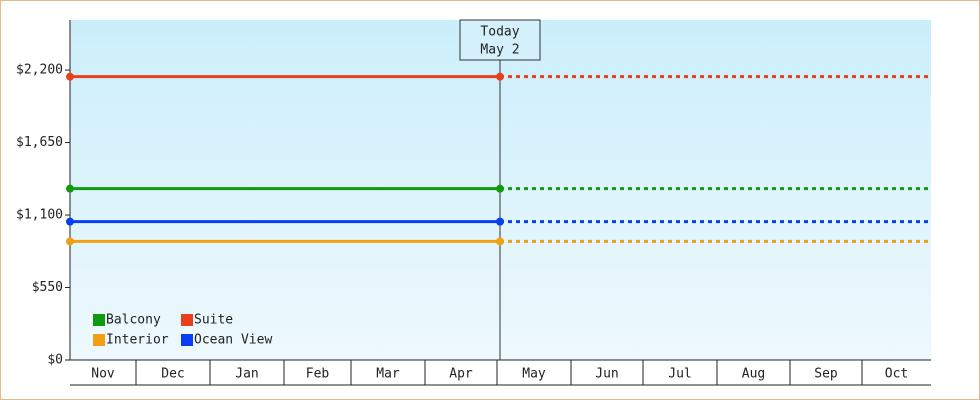 This screenshot has width=980, height=400. I want to click on y-tick-label: $0, so click(55, 360).